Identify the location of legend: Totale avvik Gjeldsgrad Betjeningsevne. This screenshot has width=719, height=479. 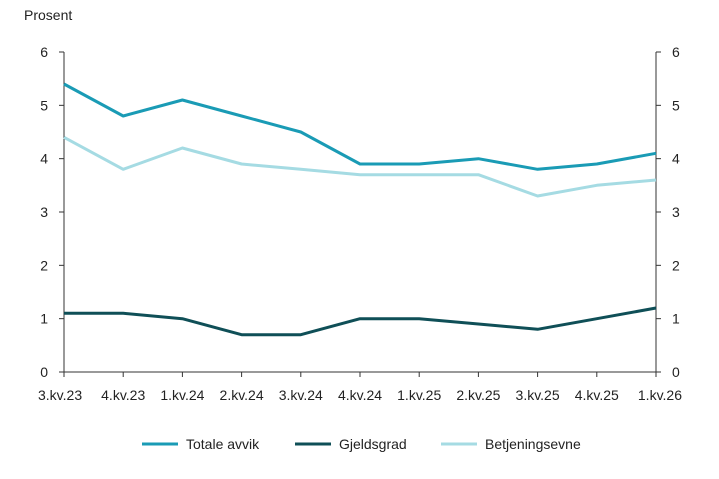
(361, 444).